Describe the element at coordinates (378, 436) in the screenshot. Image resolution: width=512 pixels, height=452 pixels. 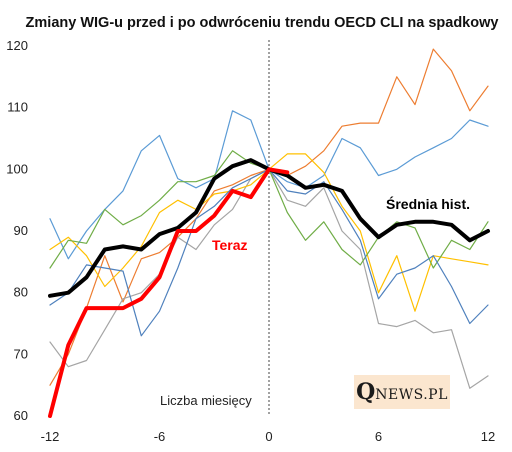
I see `x-tick-label: 6` at that location.